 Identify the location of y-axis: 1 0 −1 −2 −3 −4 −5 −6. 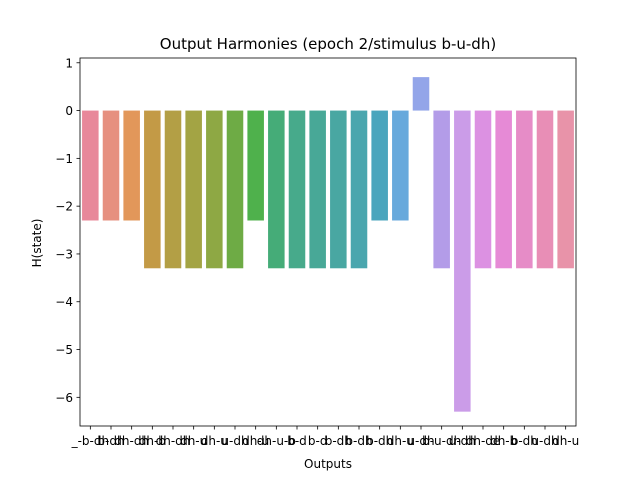
(67, 230).